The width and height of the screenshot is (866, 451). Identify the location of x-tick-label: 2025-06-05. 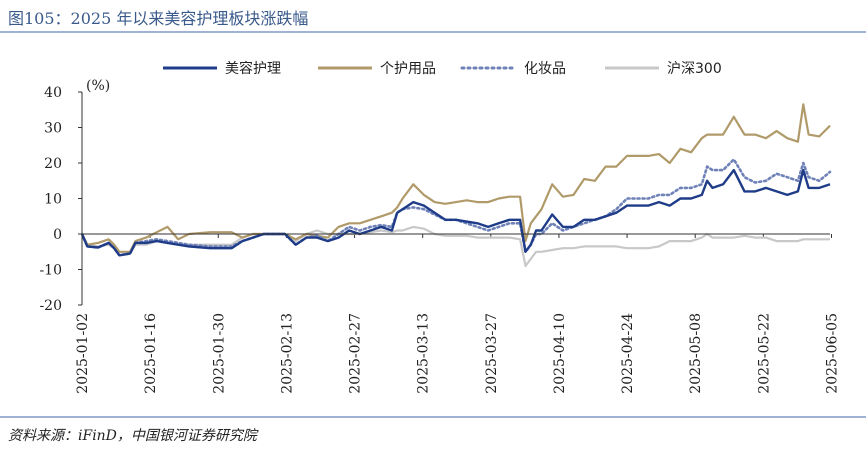
(832, 353).